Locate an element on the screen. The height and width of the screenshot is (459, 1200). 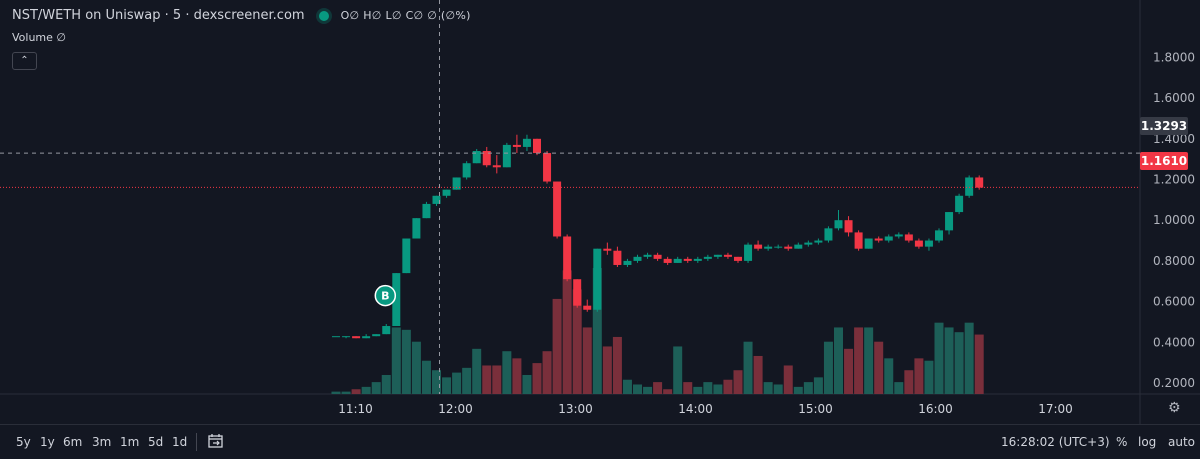
range-5y-button: 5y is located at coordinates (23, 442).